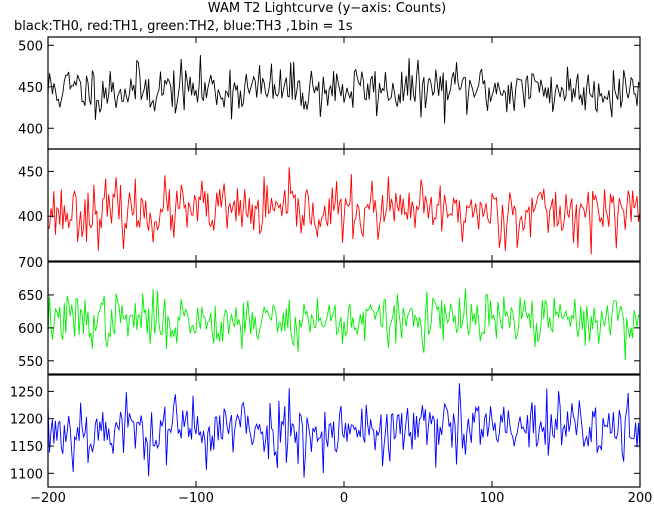 Image resolution: width=654 pixels, height=505 pixels. What do you see at coordinates (26, 392) in the screenshot?
I see `y-tick-label-TH3-1250: 1250` at bounding box center [26, 392].